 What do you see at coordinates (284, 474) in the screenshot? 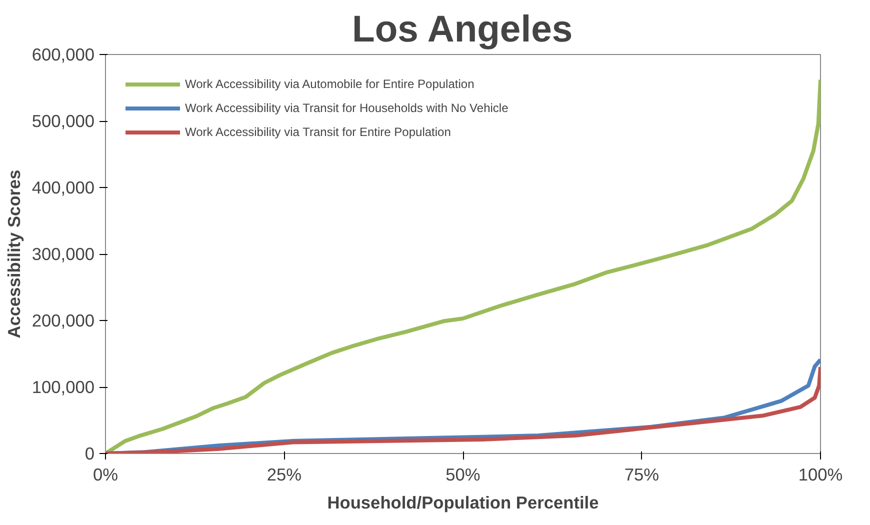
I see `x-tick-label: 25%` at bounding box center [284, 474].